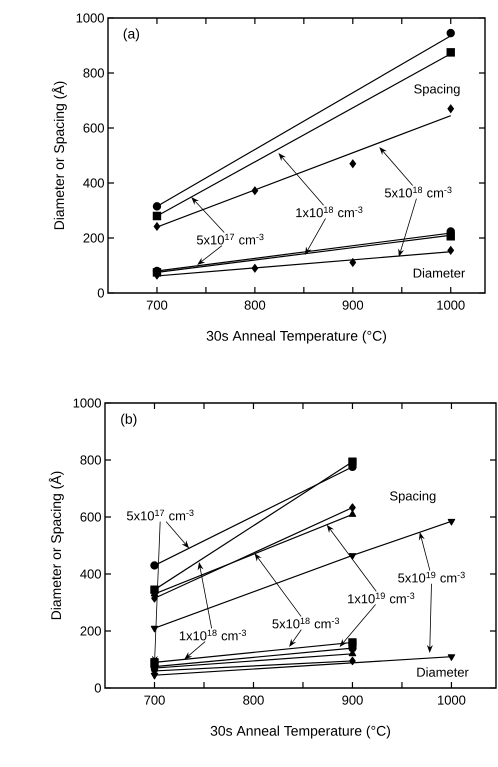 This screenshot has width=498, height=767. I want to click on text: (b), so click(128, 420).